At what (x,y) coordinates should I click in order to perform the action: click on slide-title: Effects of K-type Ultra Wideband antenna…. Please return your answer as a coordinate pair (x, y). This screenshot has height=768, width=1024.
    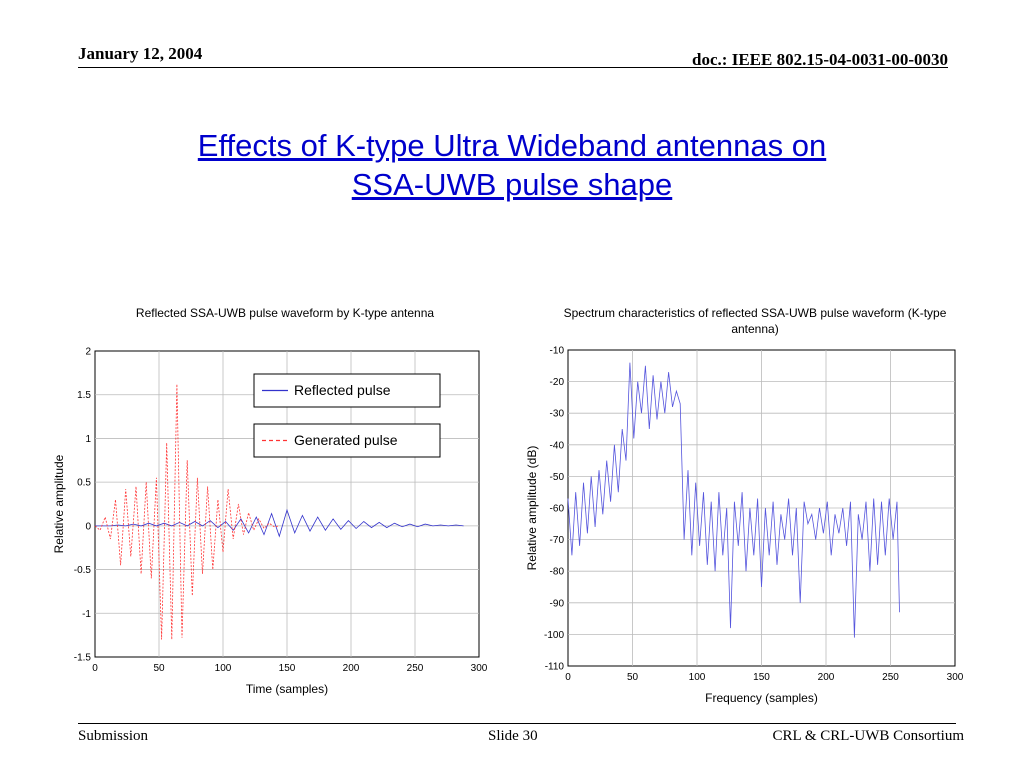
    Looking at the image, I should click on (512, 165).